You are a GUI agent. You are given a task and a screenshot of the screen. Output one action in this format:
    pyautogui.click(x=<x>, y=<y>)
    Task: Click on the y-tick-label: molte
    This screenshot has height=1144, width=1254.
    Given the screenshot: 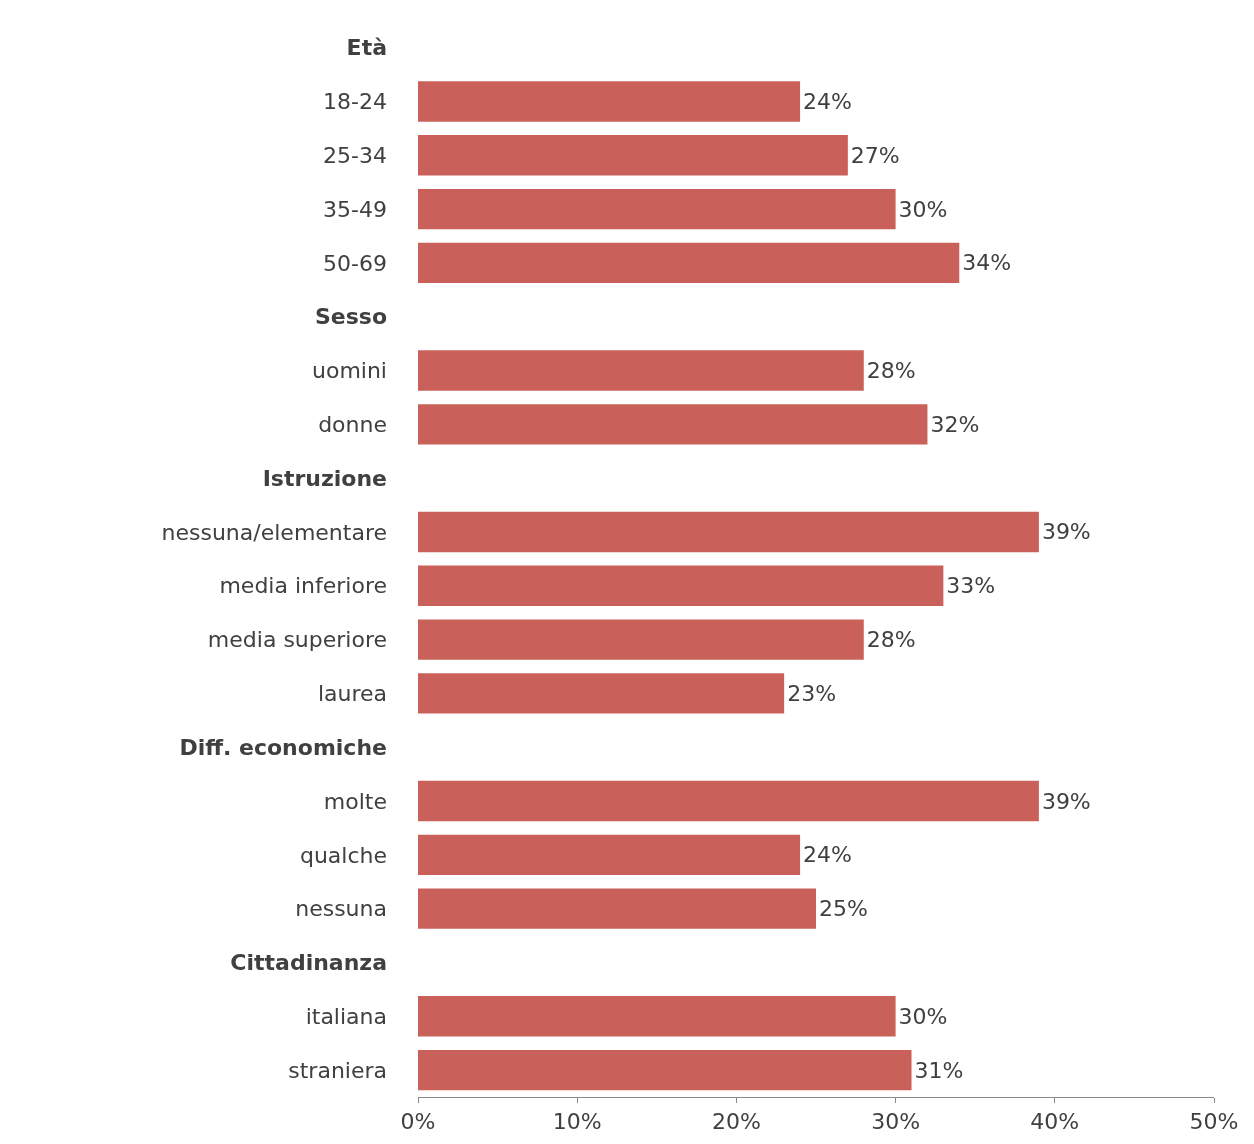 What is the action you would take?
    pyautogui.click(x=355, y=801)
    